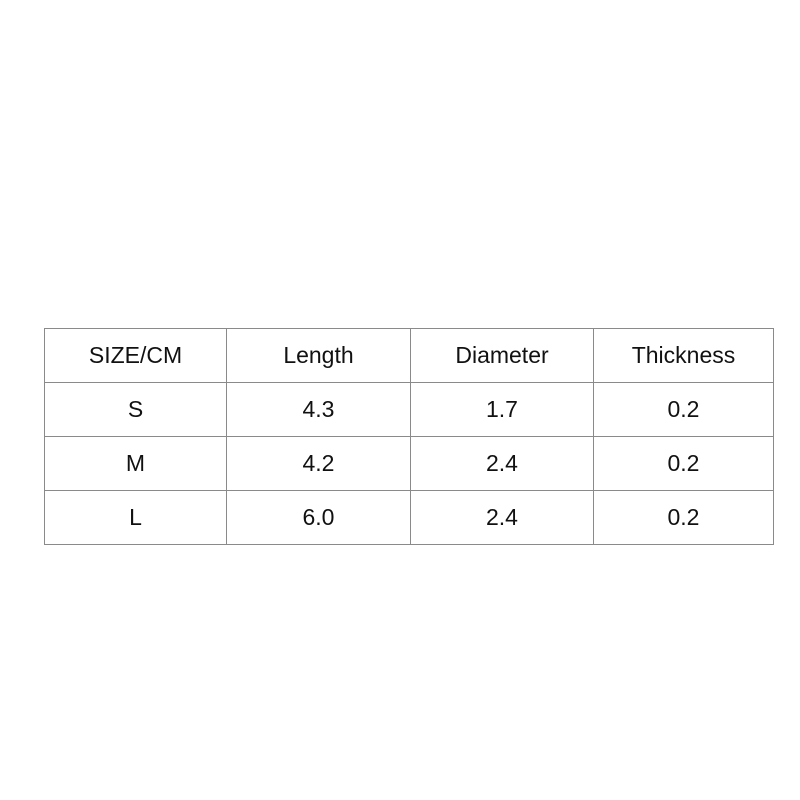  Describe the element at coordinates (318, 463) in the screenshot. I see `table-cell: 4.2` at that location.